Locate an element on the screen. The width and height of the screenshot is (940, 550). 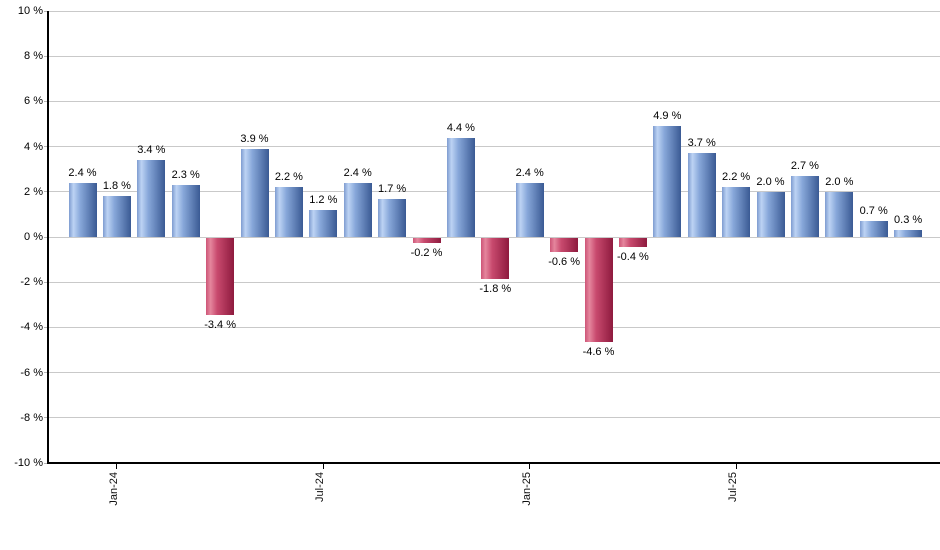
y-axis-tick-label: -2 % is located at coordinates (31, 282).